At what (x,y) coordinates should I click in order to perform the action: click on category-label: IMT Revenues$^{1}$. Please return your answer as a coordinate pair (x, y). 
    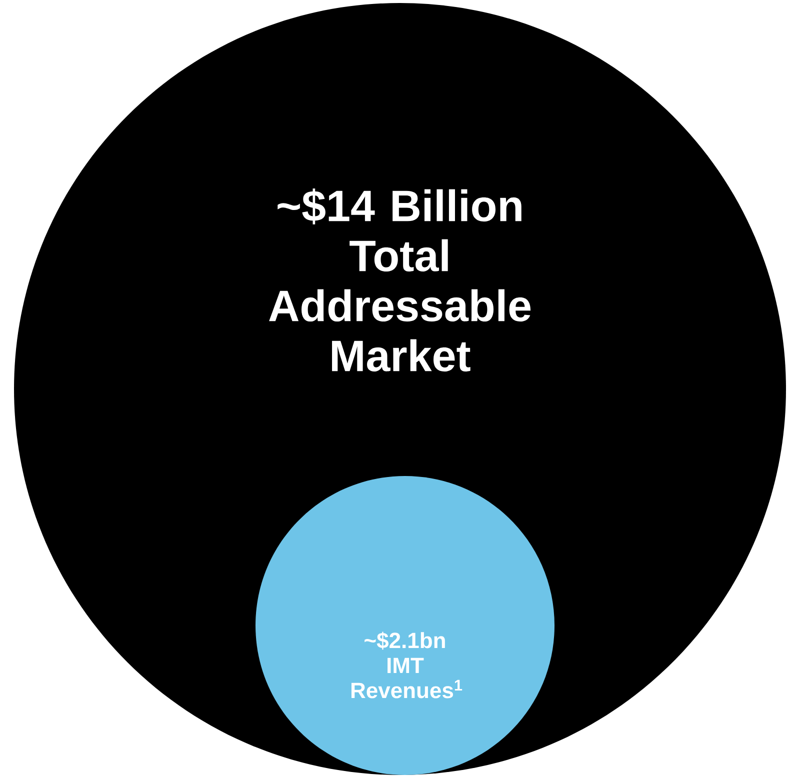
    Looking at the image, I should click on (406, 678).